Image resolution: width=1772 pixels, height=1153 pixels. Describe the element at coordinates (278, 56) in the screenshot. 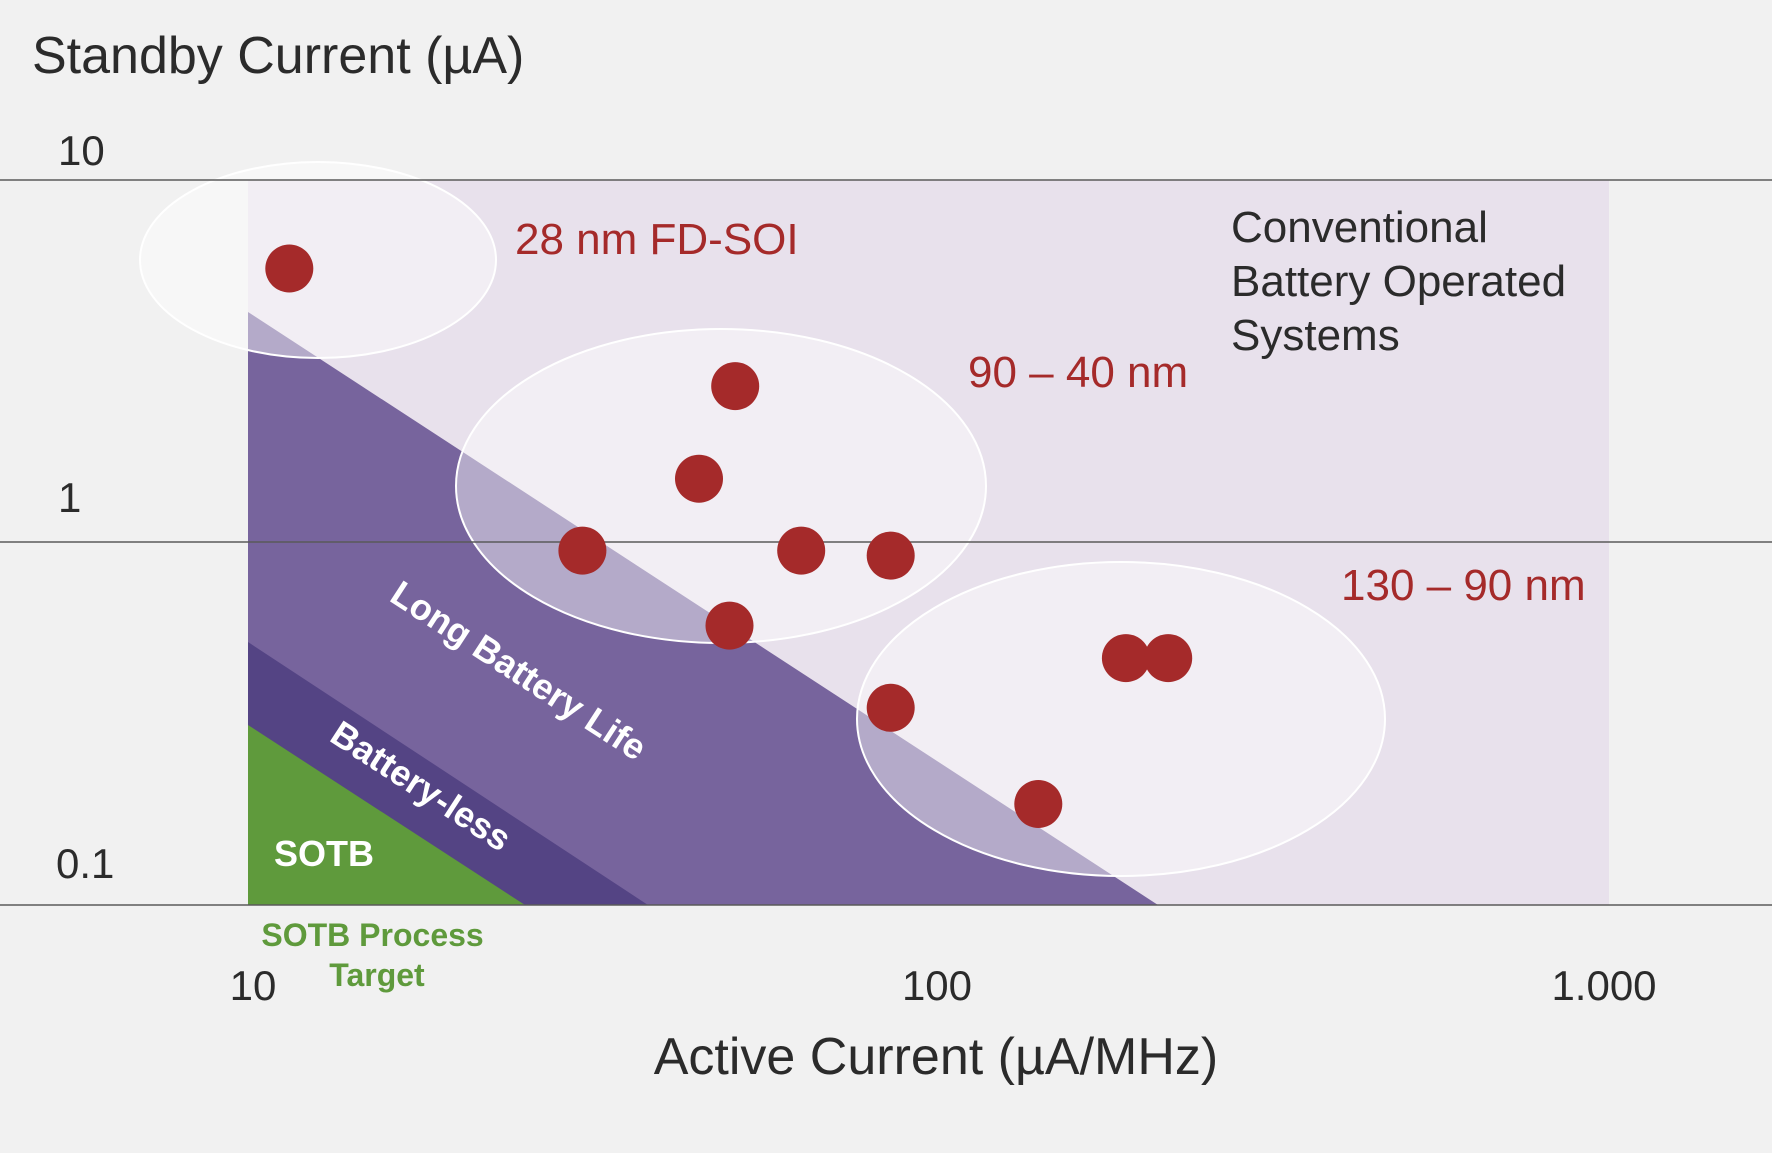

I see `y-axis-title: Standby Current (µA)` at that location.